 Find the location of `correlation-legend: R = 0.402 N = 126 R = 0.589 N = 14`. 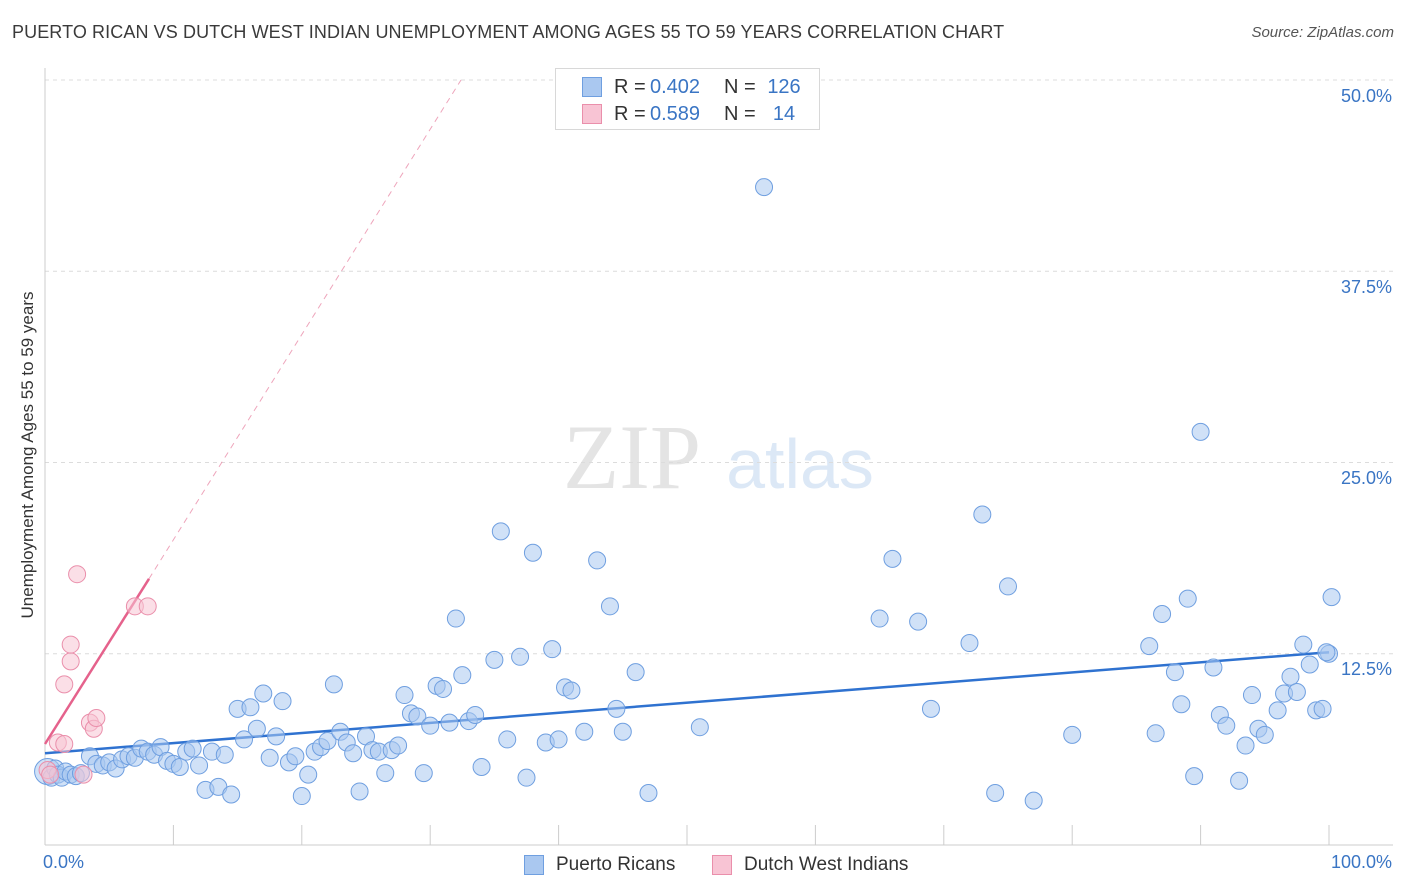

correlation-legend: R = 0.402 N = 126 R = 0.589 N = 14 is located at coordinates (687, 99).